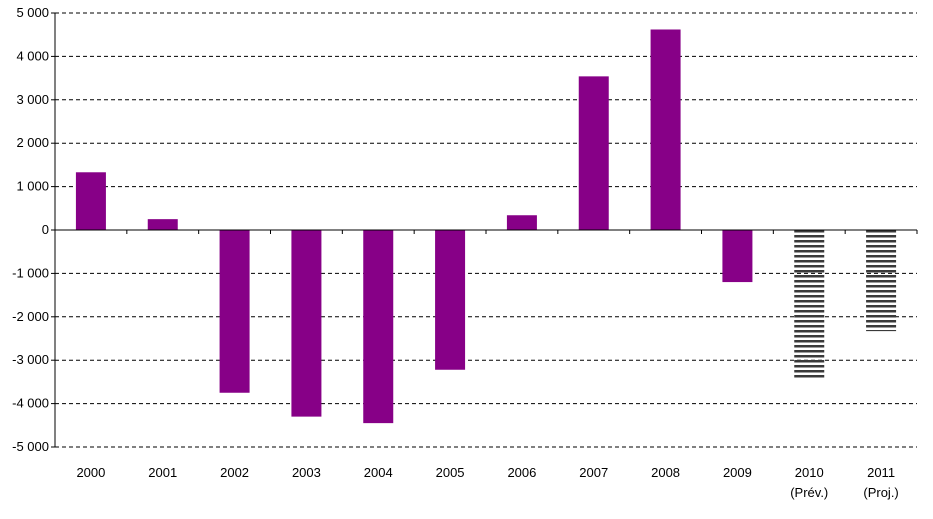 Image resolution: width=933 pixels, height=519 pixels. What do you see at coordinates (665, 472) in the screenshot?
I see `x-tick-label: 2008` at bounding box center [665, 472].